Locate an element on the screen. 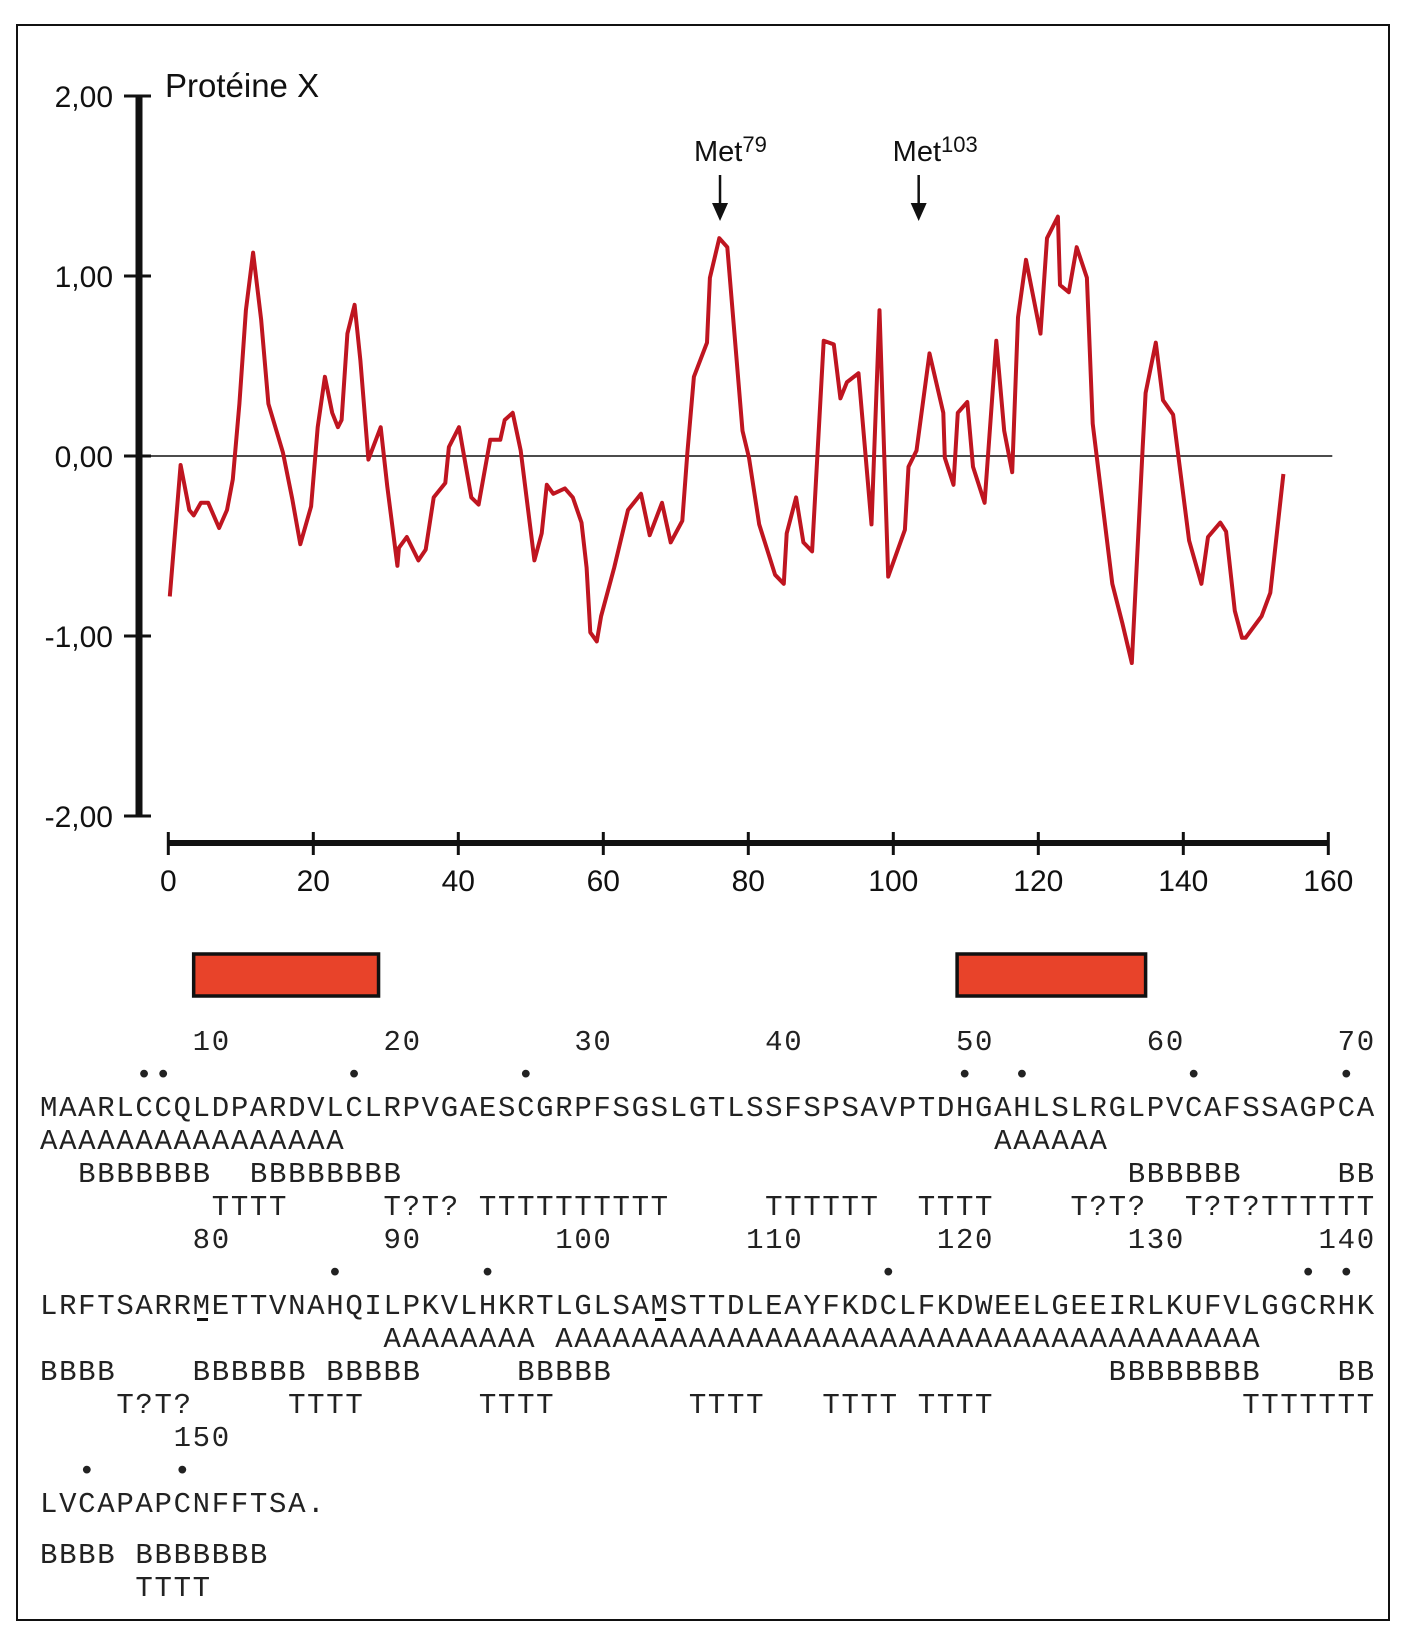 Image resolution: width=1413 pixels, height=1640 pixels. x-tick-label: 100 is located at coordinates (893, 881).